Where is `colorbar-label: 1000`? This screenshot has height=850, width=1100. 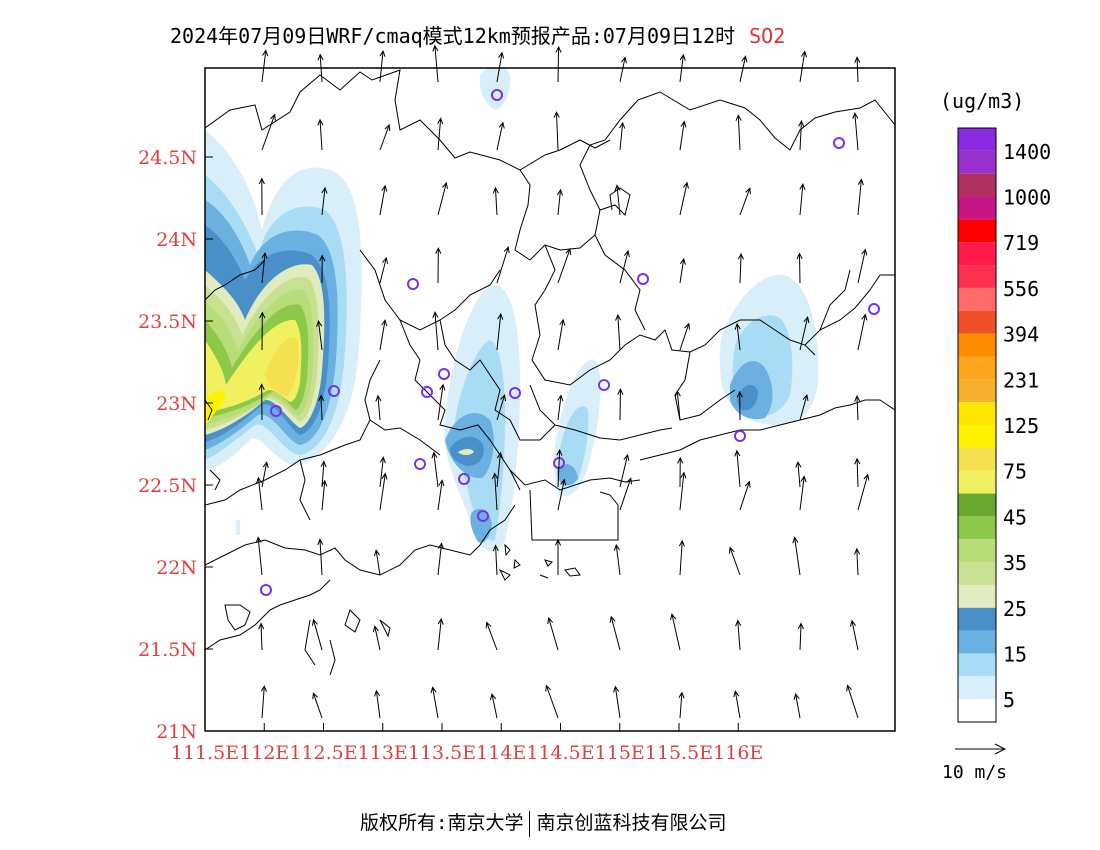 colorbar-label: 1000 is located at coordinates (1027, 198).